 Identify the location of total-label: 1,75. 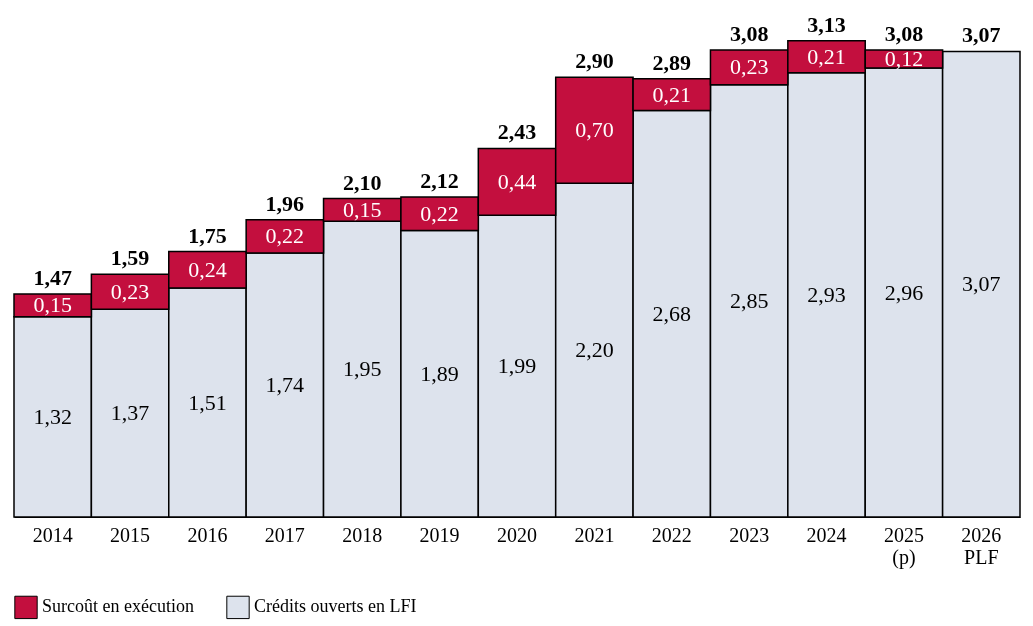
(207, 235).